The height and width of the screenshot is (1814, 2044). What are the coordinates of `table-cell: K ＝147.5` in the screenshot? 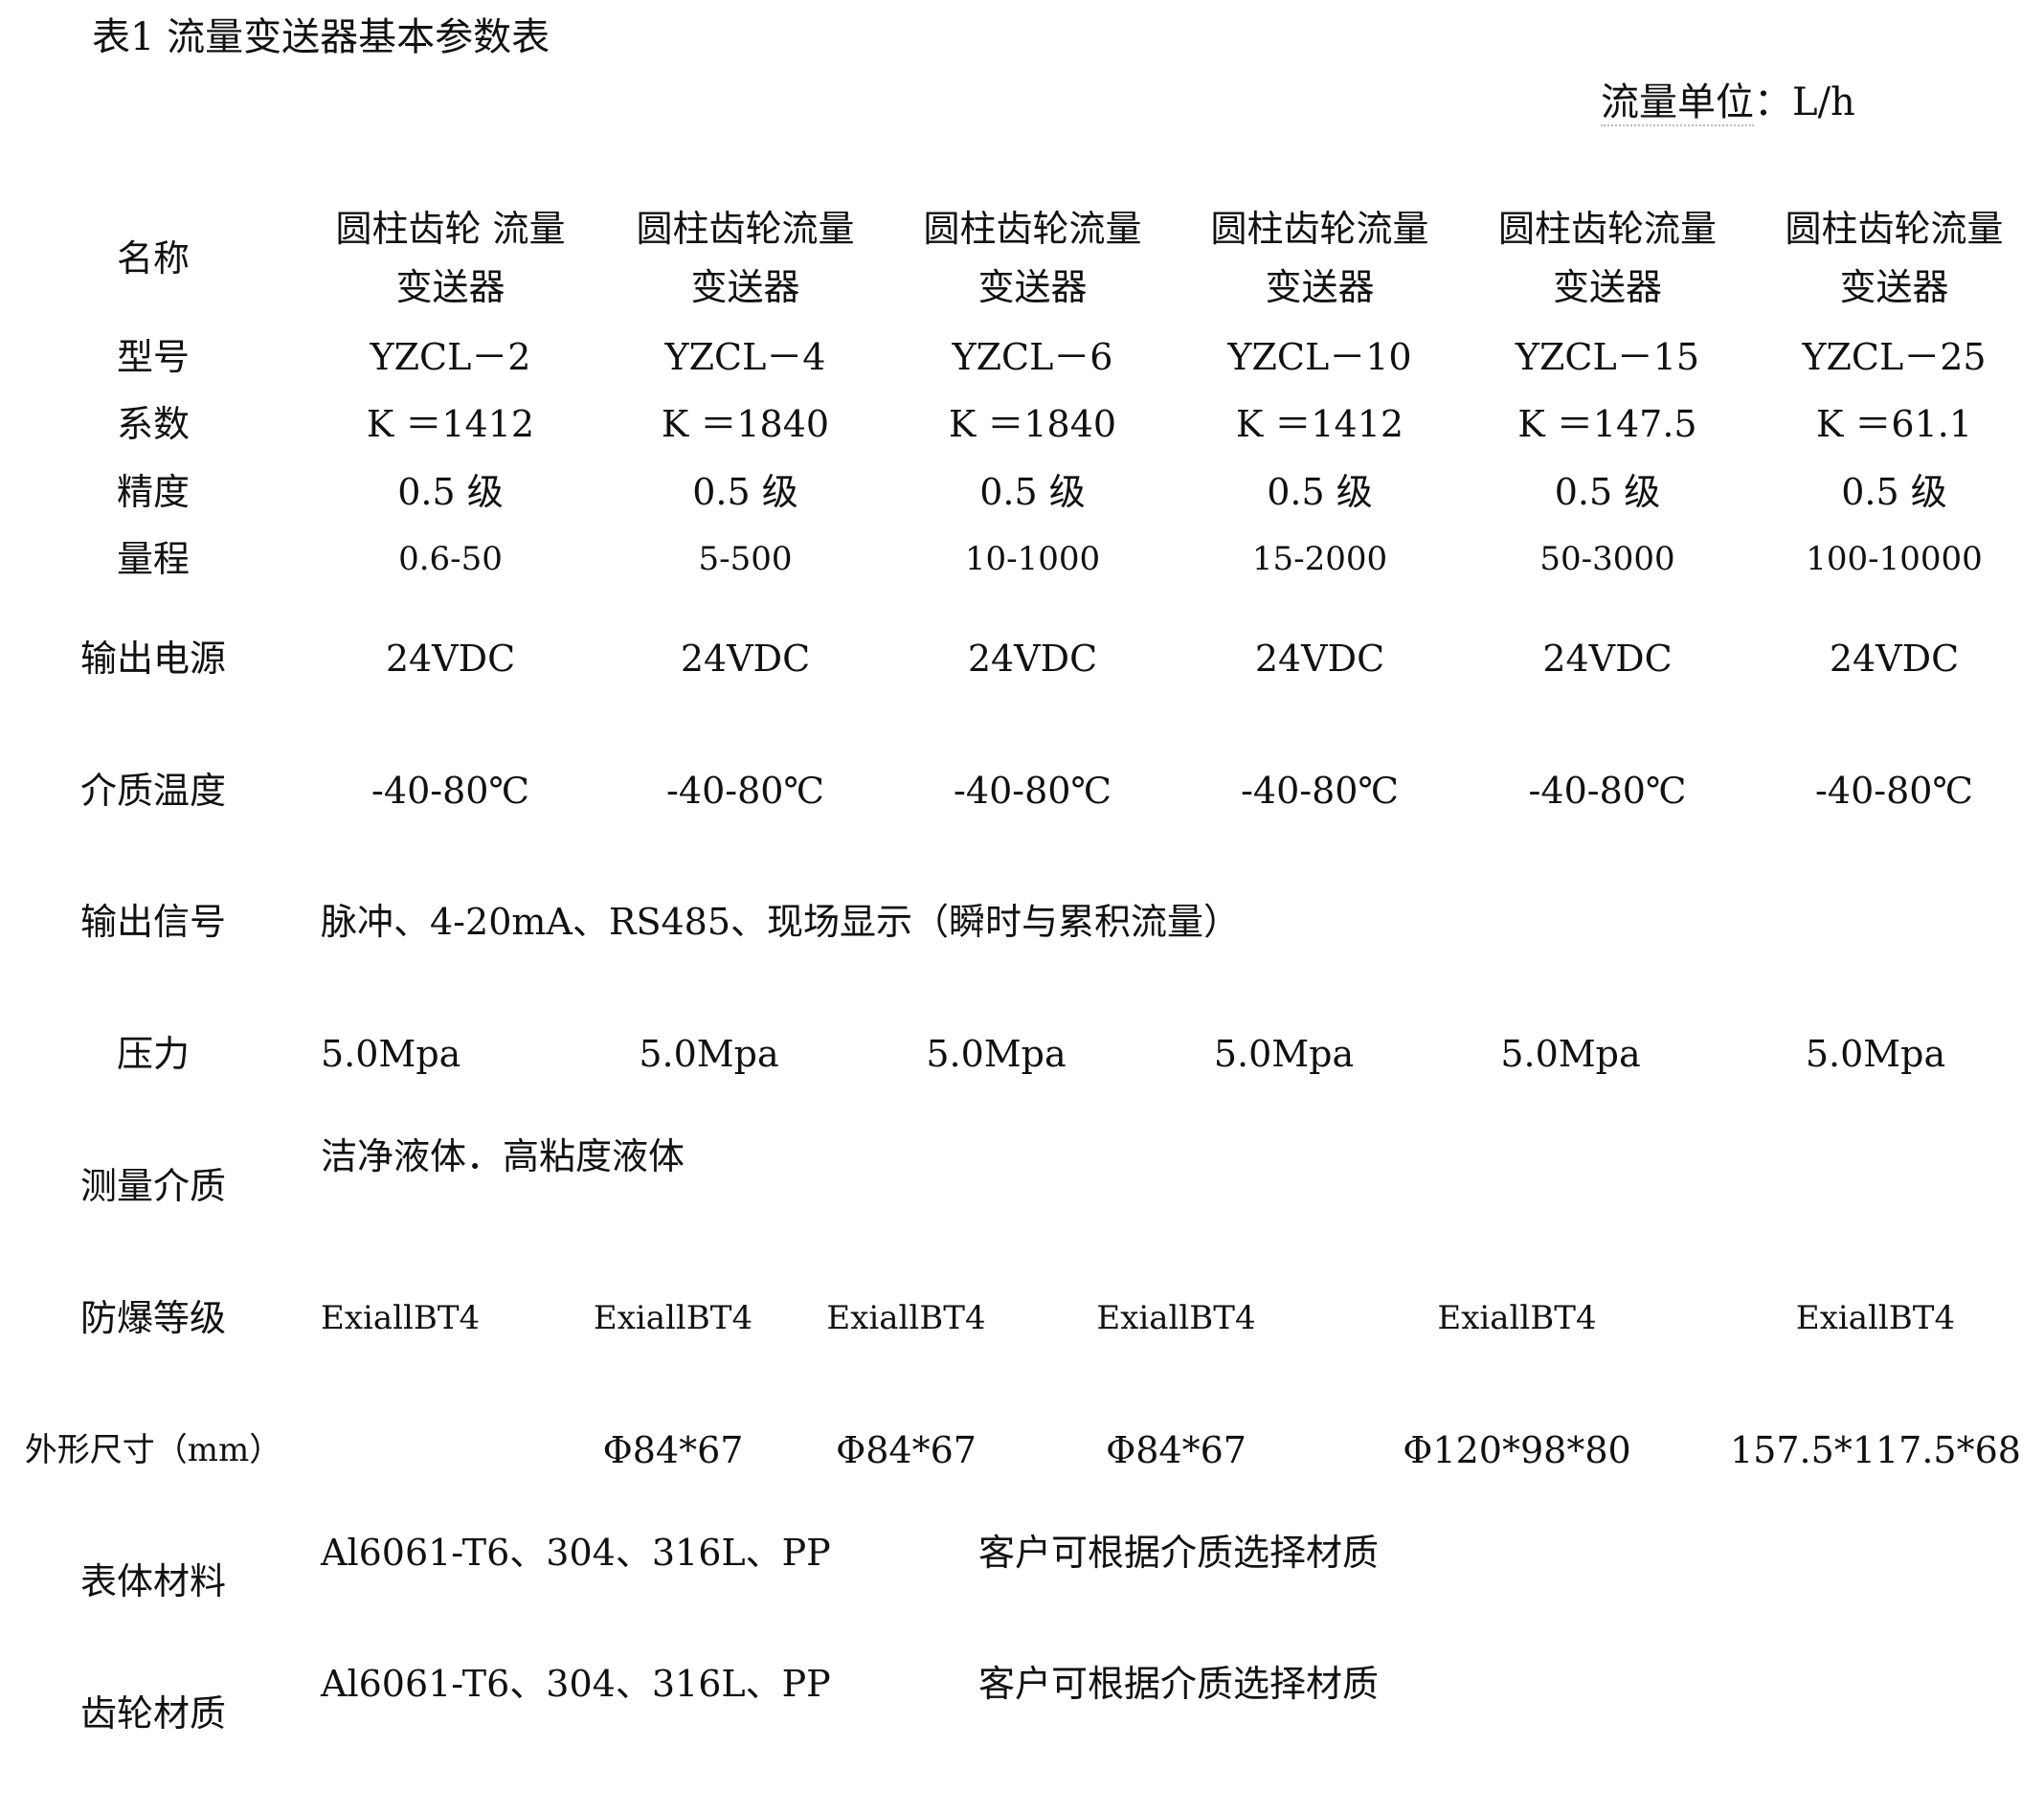 It's located at (1607, 425).